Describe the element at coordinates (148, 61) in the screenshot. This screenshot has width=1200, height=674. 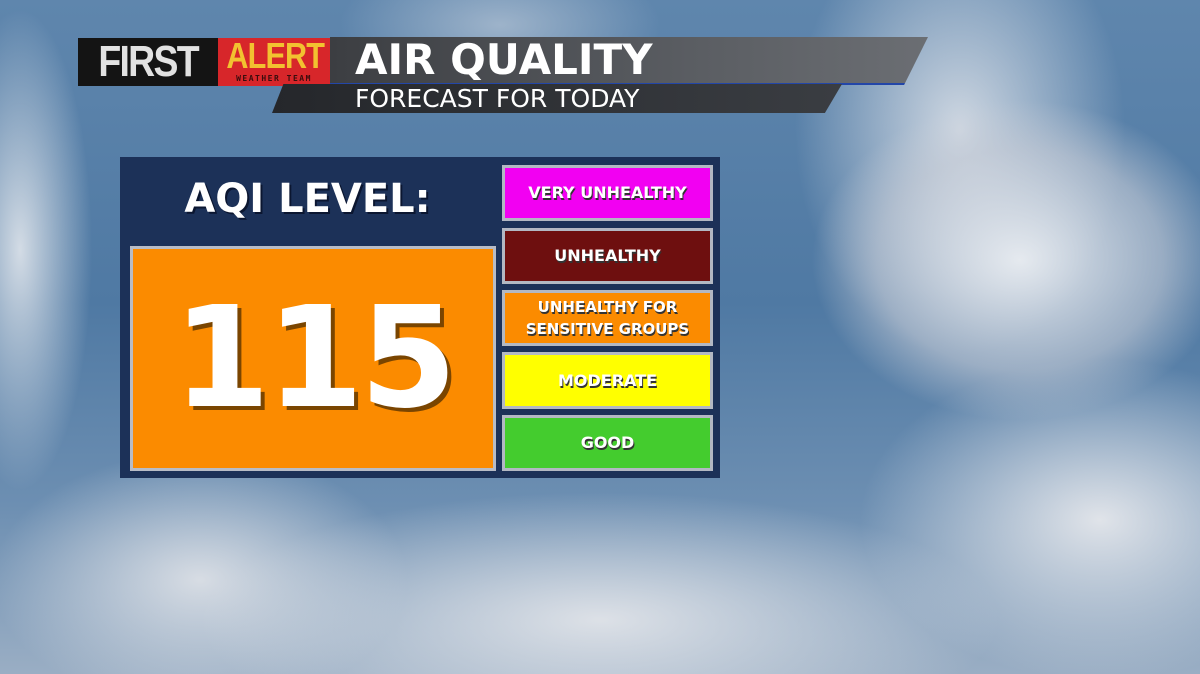
I see `logo-first: FIRST` at that location.